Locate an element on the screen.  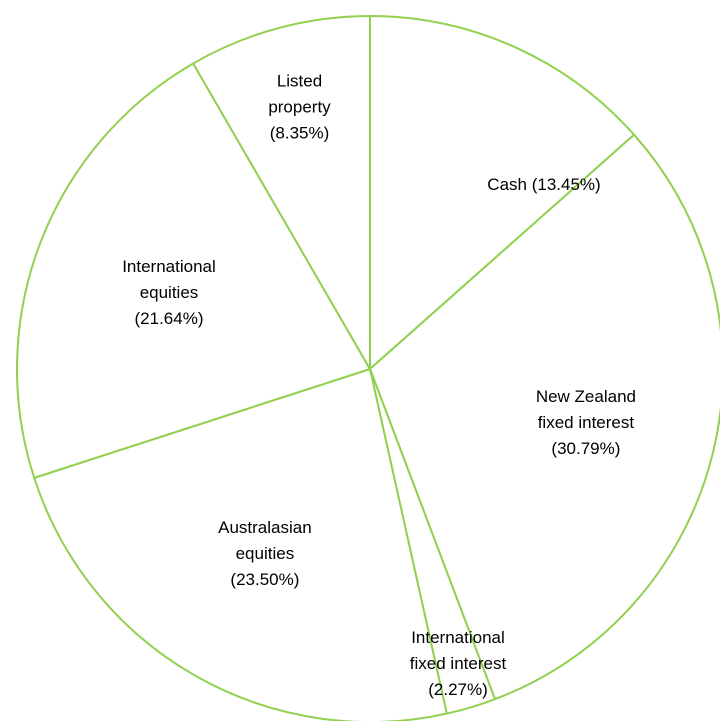
slice-label-line: Cash (13.45%) is located at coordinates (543, 184).